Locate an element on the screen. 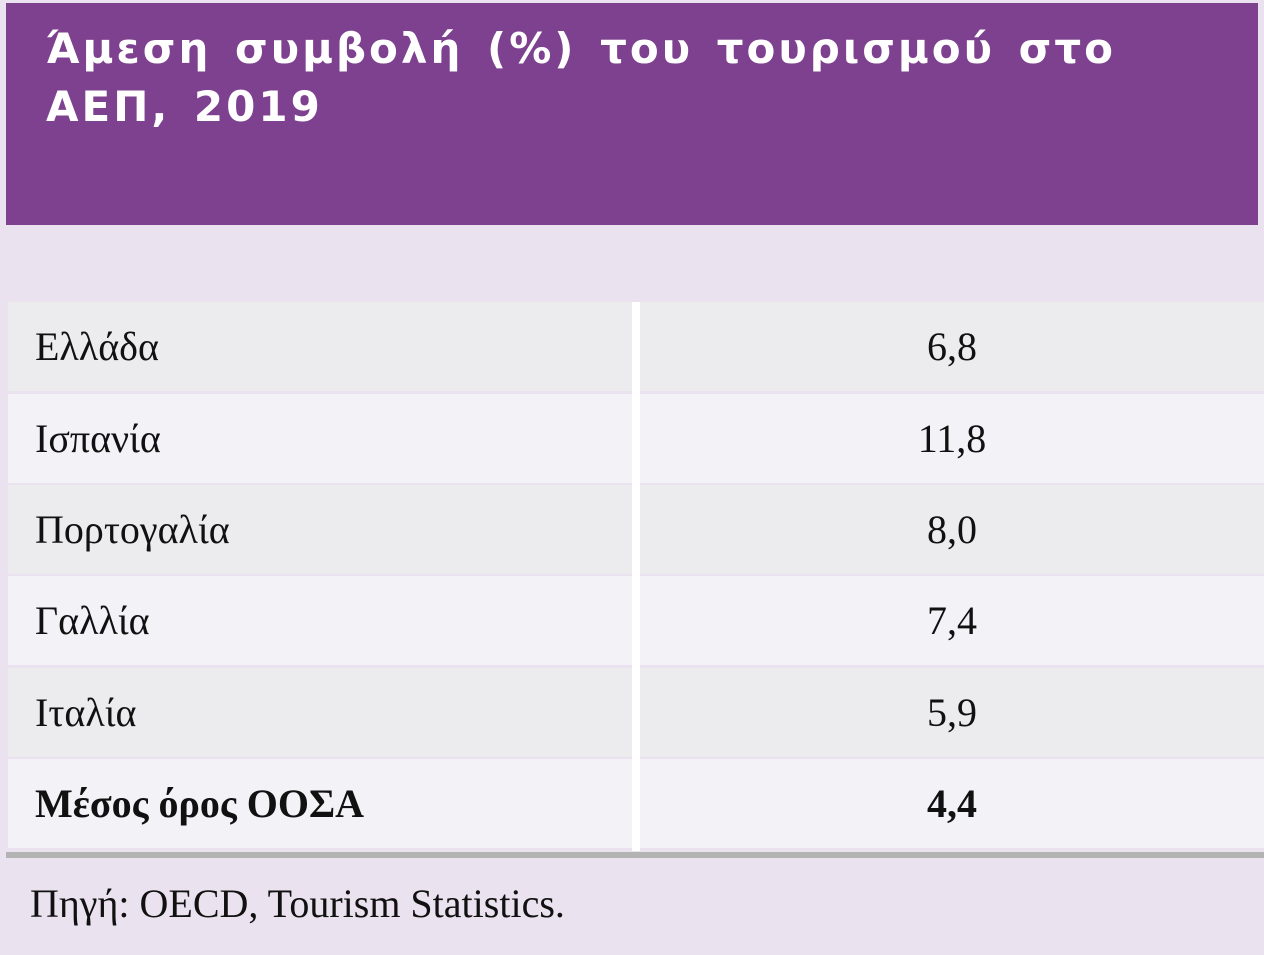 This screenshot has height=955, width=1264. column-divider is located at coordinates (636, 576).